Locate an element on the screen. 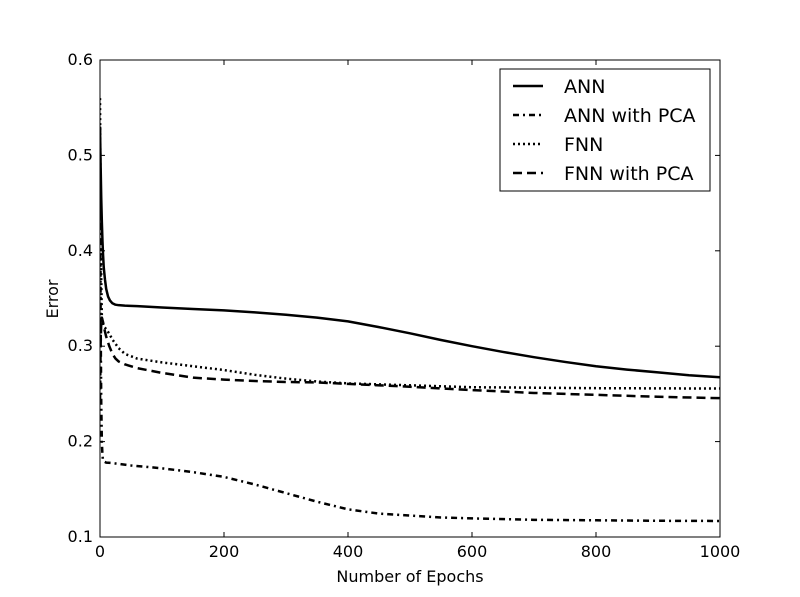 This screenshot has width=800, height=597. legend-entries: ANN ANN with PCA FNN FNN with PCA is located at coordinates (604, 130).